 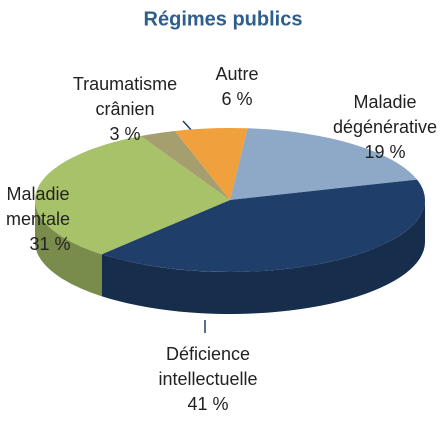 What do you see at coordinates (207, 366) in the screenshot?
I see `slice-label: Déficience intellectuelle` at bounding box center [207, 366].